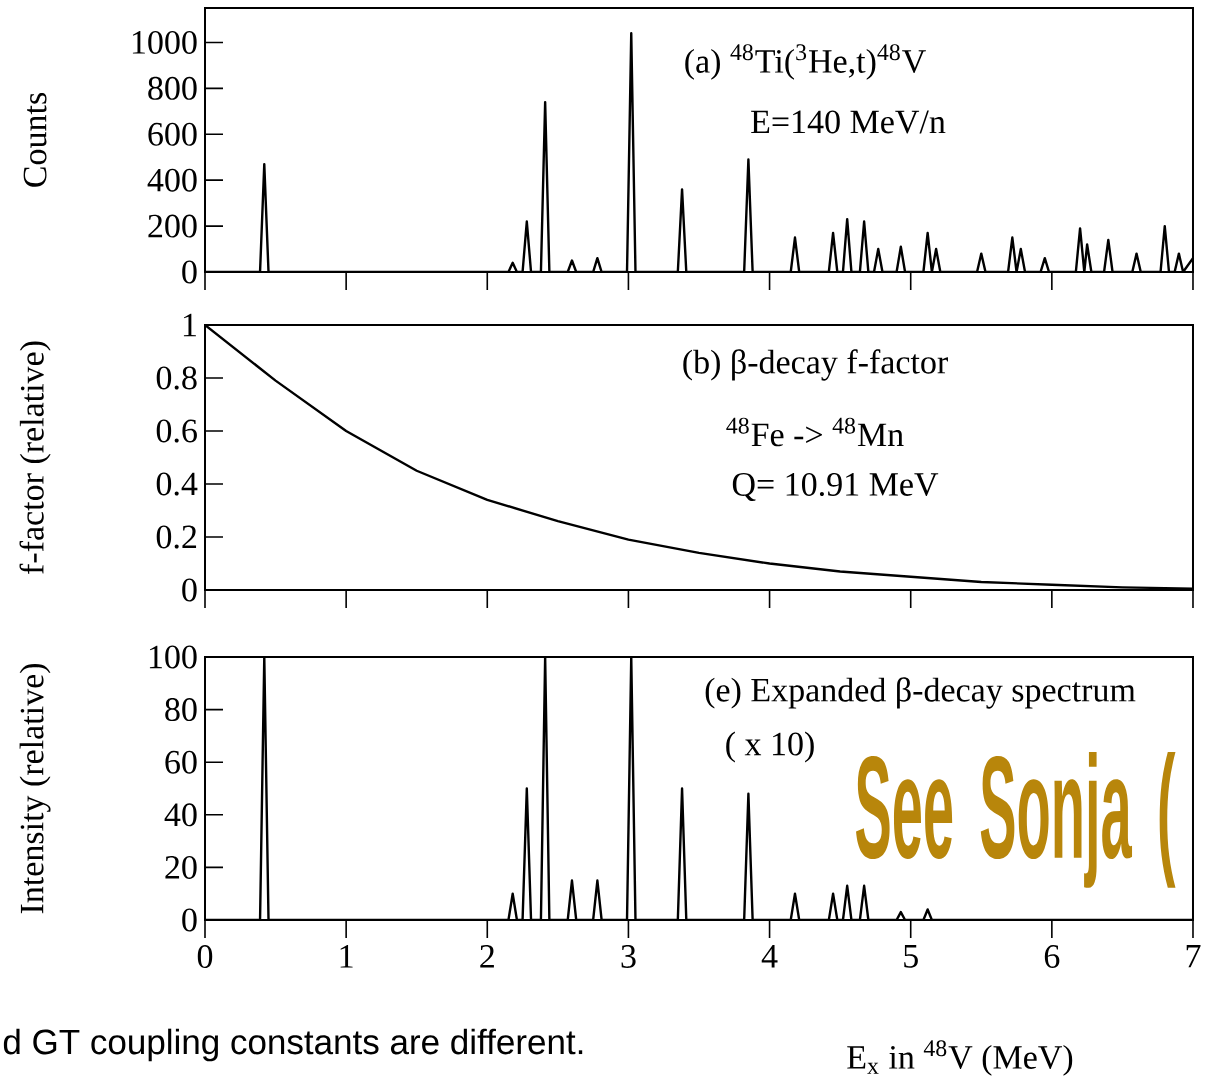 The height and width of the screenshot is (1085, 1206). What do you see at coordinates (172, 88) in the screenshot?
I see `y-tick-label: 800` at bounding box center [172, 88].